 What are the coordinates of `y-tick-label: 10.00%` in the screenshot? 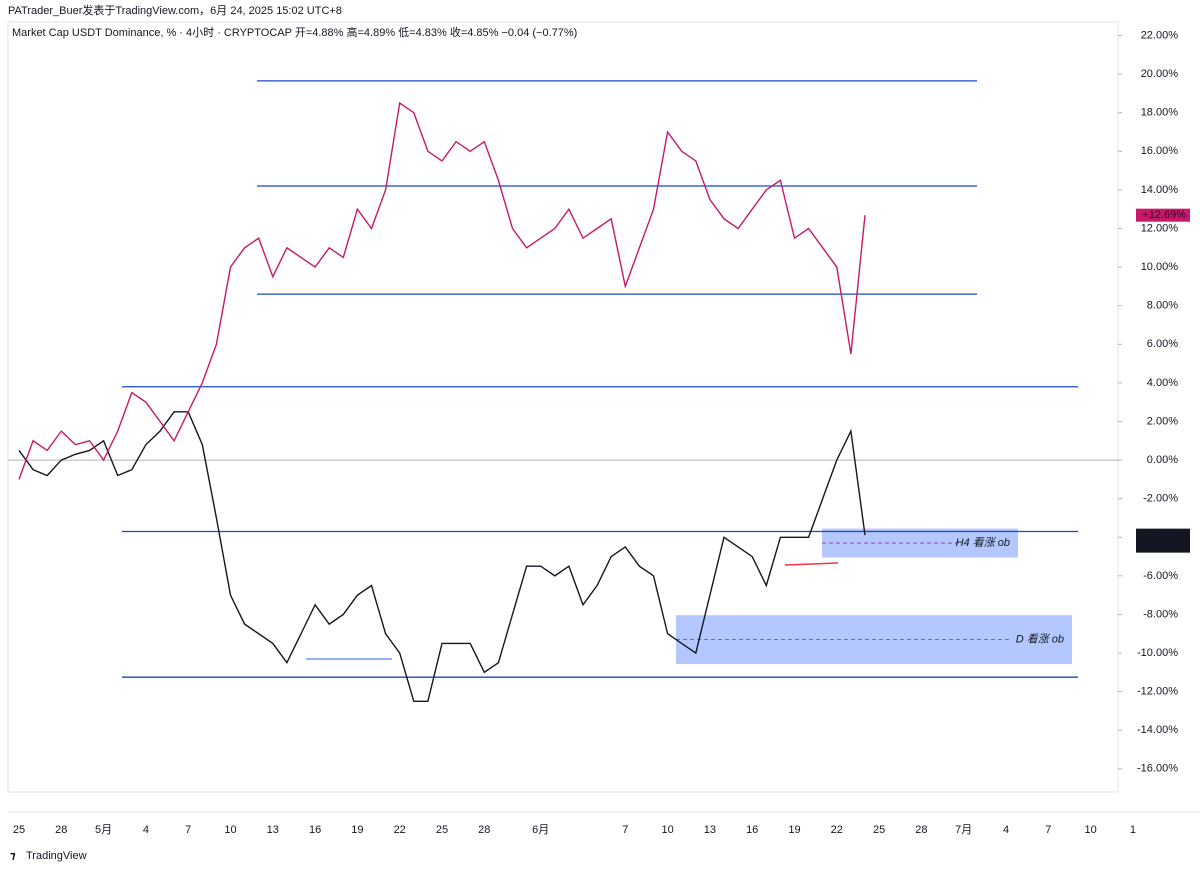 It's located at (1160, 267).